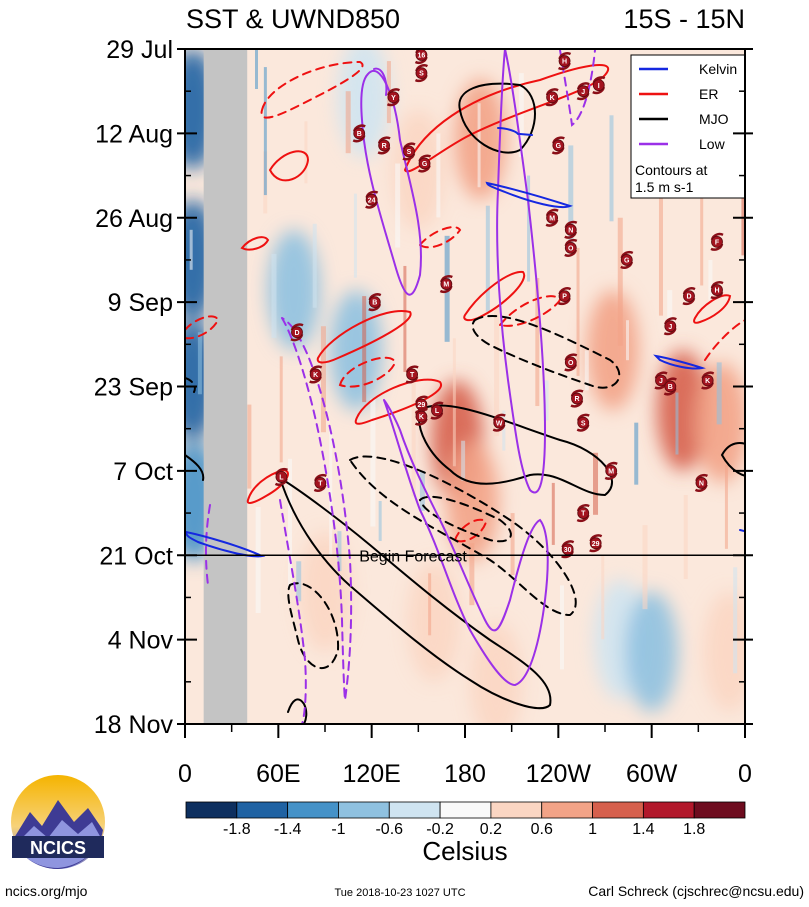  Describe the element at coordinates (688, 126) in the screenshot. I see `legend-box` at that location.